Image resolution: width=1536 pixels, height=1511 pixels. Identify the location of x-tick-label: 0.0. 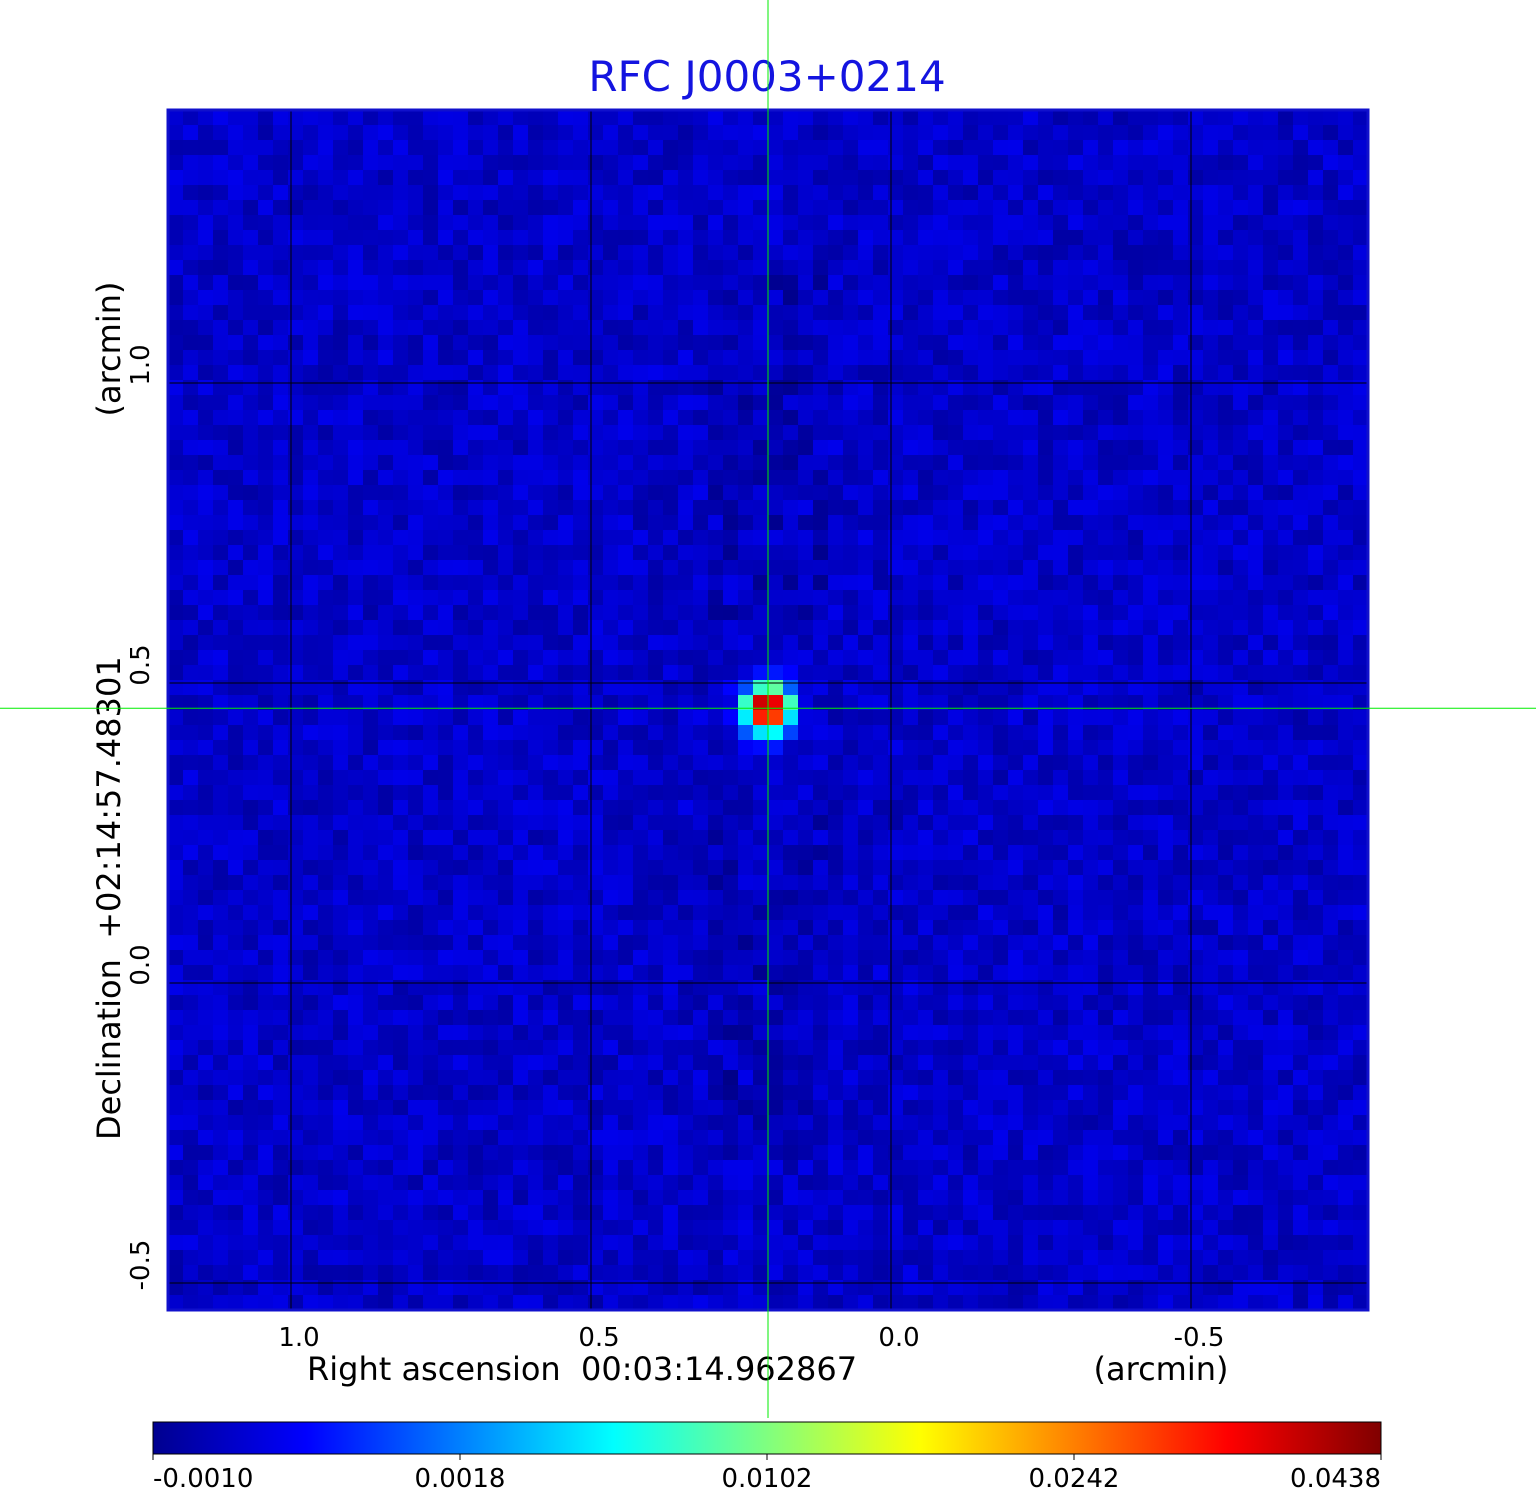
(898, 1338).